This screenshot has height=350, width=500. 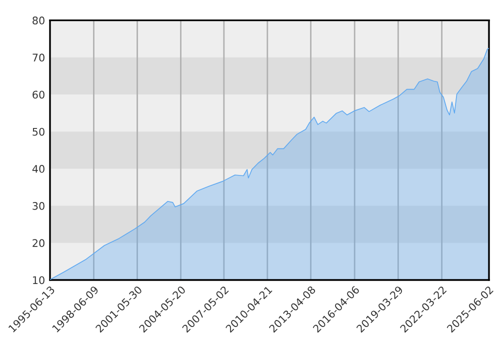 What do you see at coordinates (38, 243) in the screenshot?
I see `y-tick-label: 20` at bounding box center [38, 243].